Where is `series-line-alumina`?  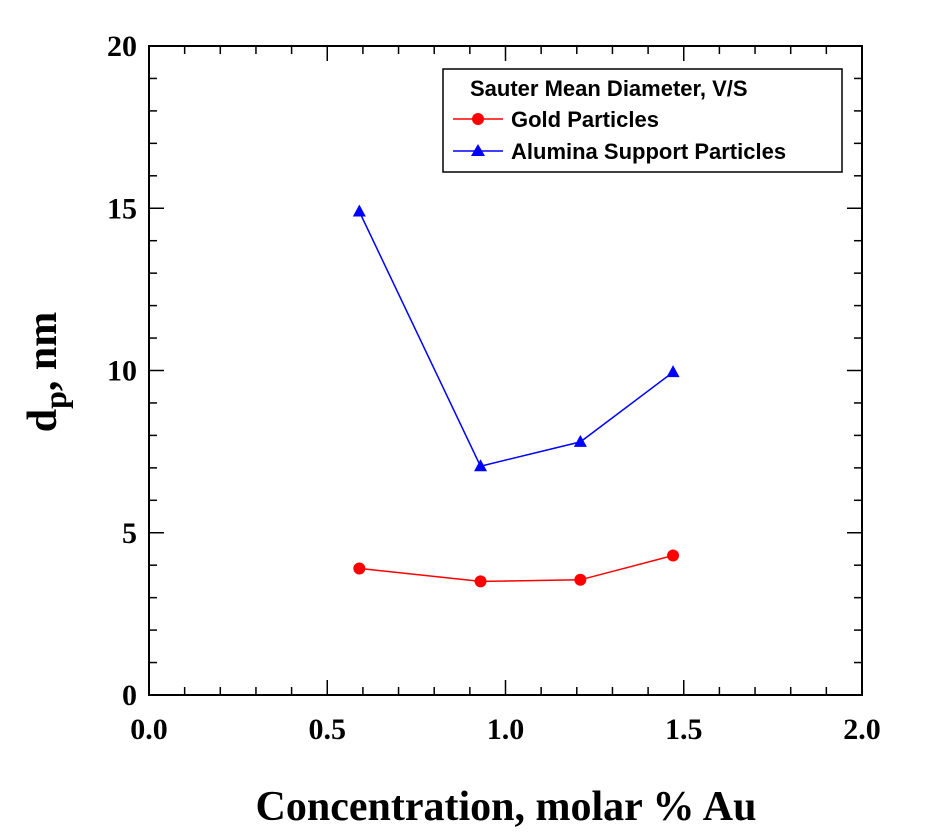
series-line-alumina is located at coordinates (516, 339).